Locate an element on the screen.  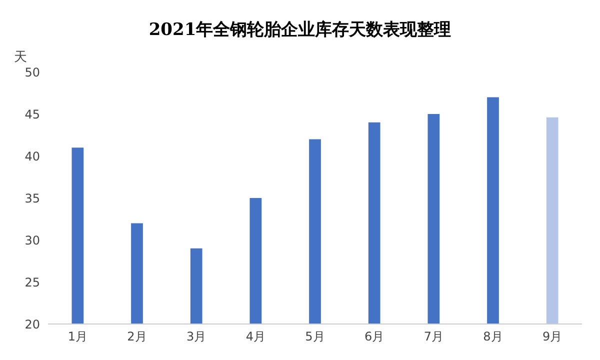
y-tick-label: 25 is located at coordinates (32, 282).